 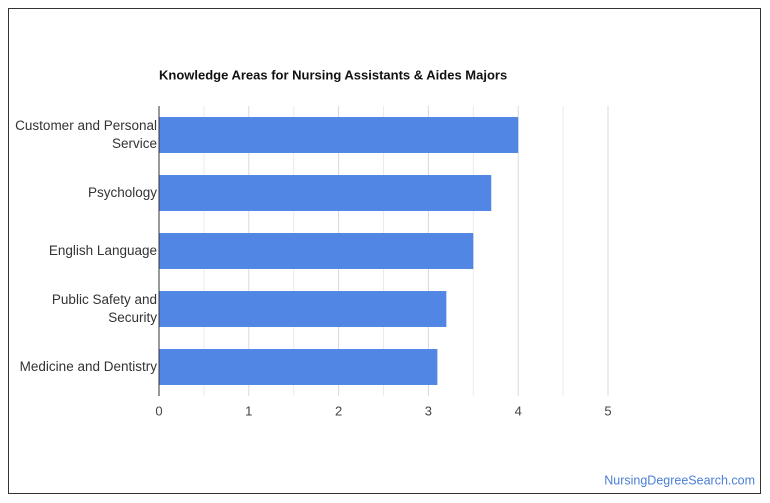 What do you see at coordinates (679, 480) in the screenshot?
I see `source: NursingDegreeSearch.com` at bounding box center [679, 480].